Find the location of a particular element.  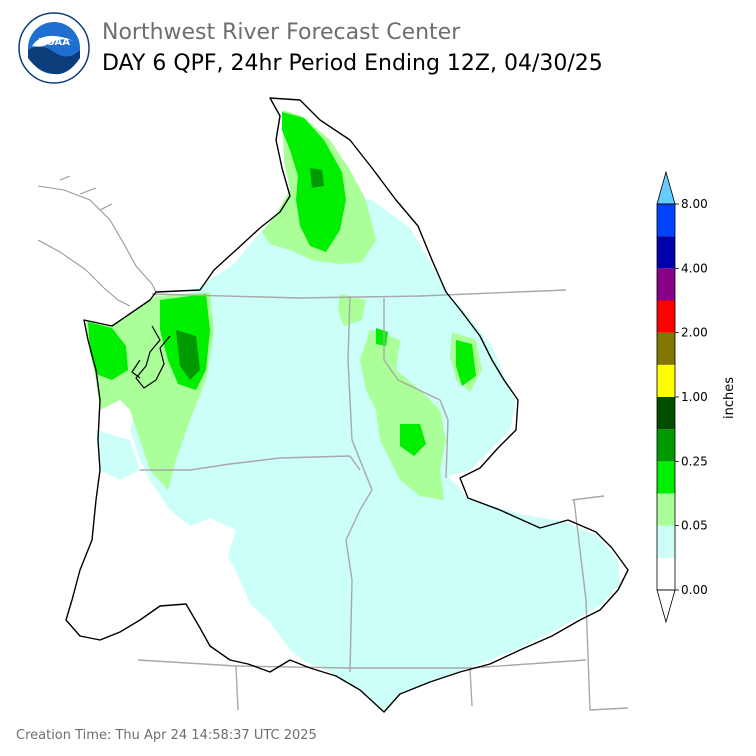

legend-tick-label: 2.00 is located at coordinates (694, 333).